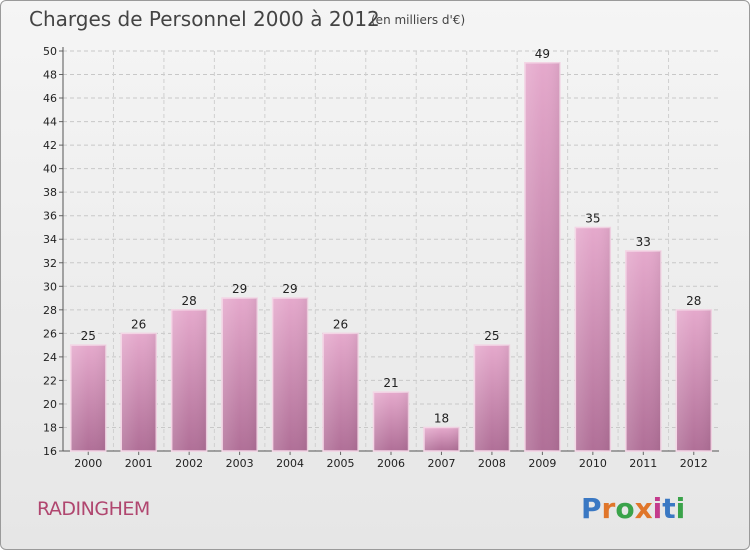 The width and height of the screenshot is (750, 550). Describe the element at coordinates (390, 383) in the screenshot. I see `bar-value-label: 21` at that location.